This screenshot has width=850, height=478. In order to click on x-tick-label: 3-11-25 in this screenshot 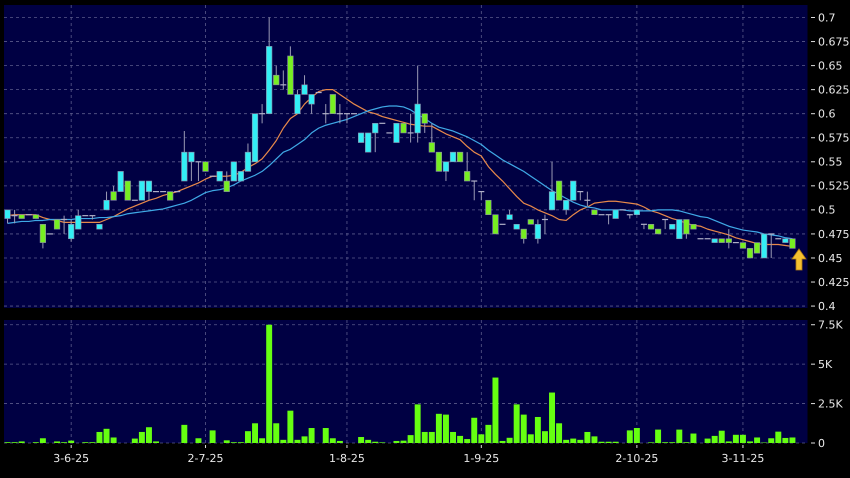, I will do `click(742, 458)`.